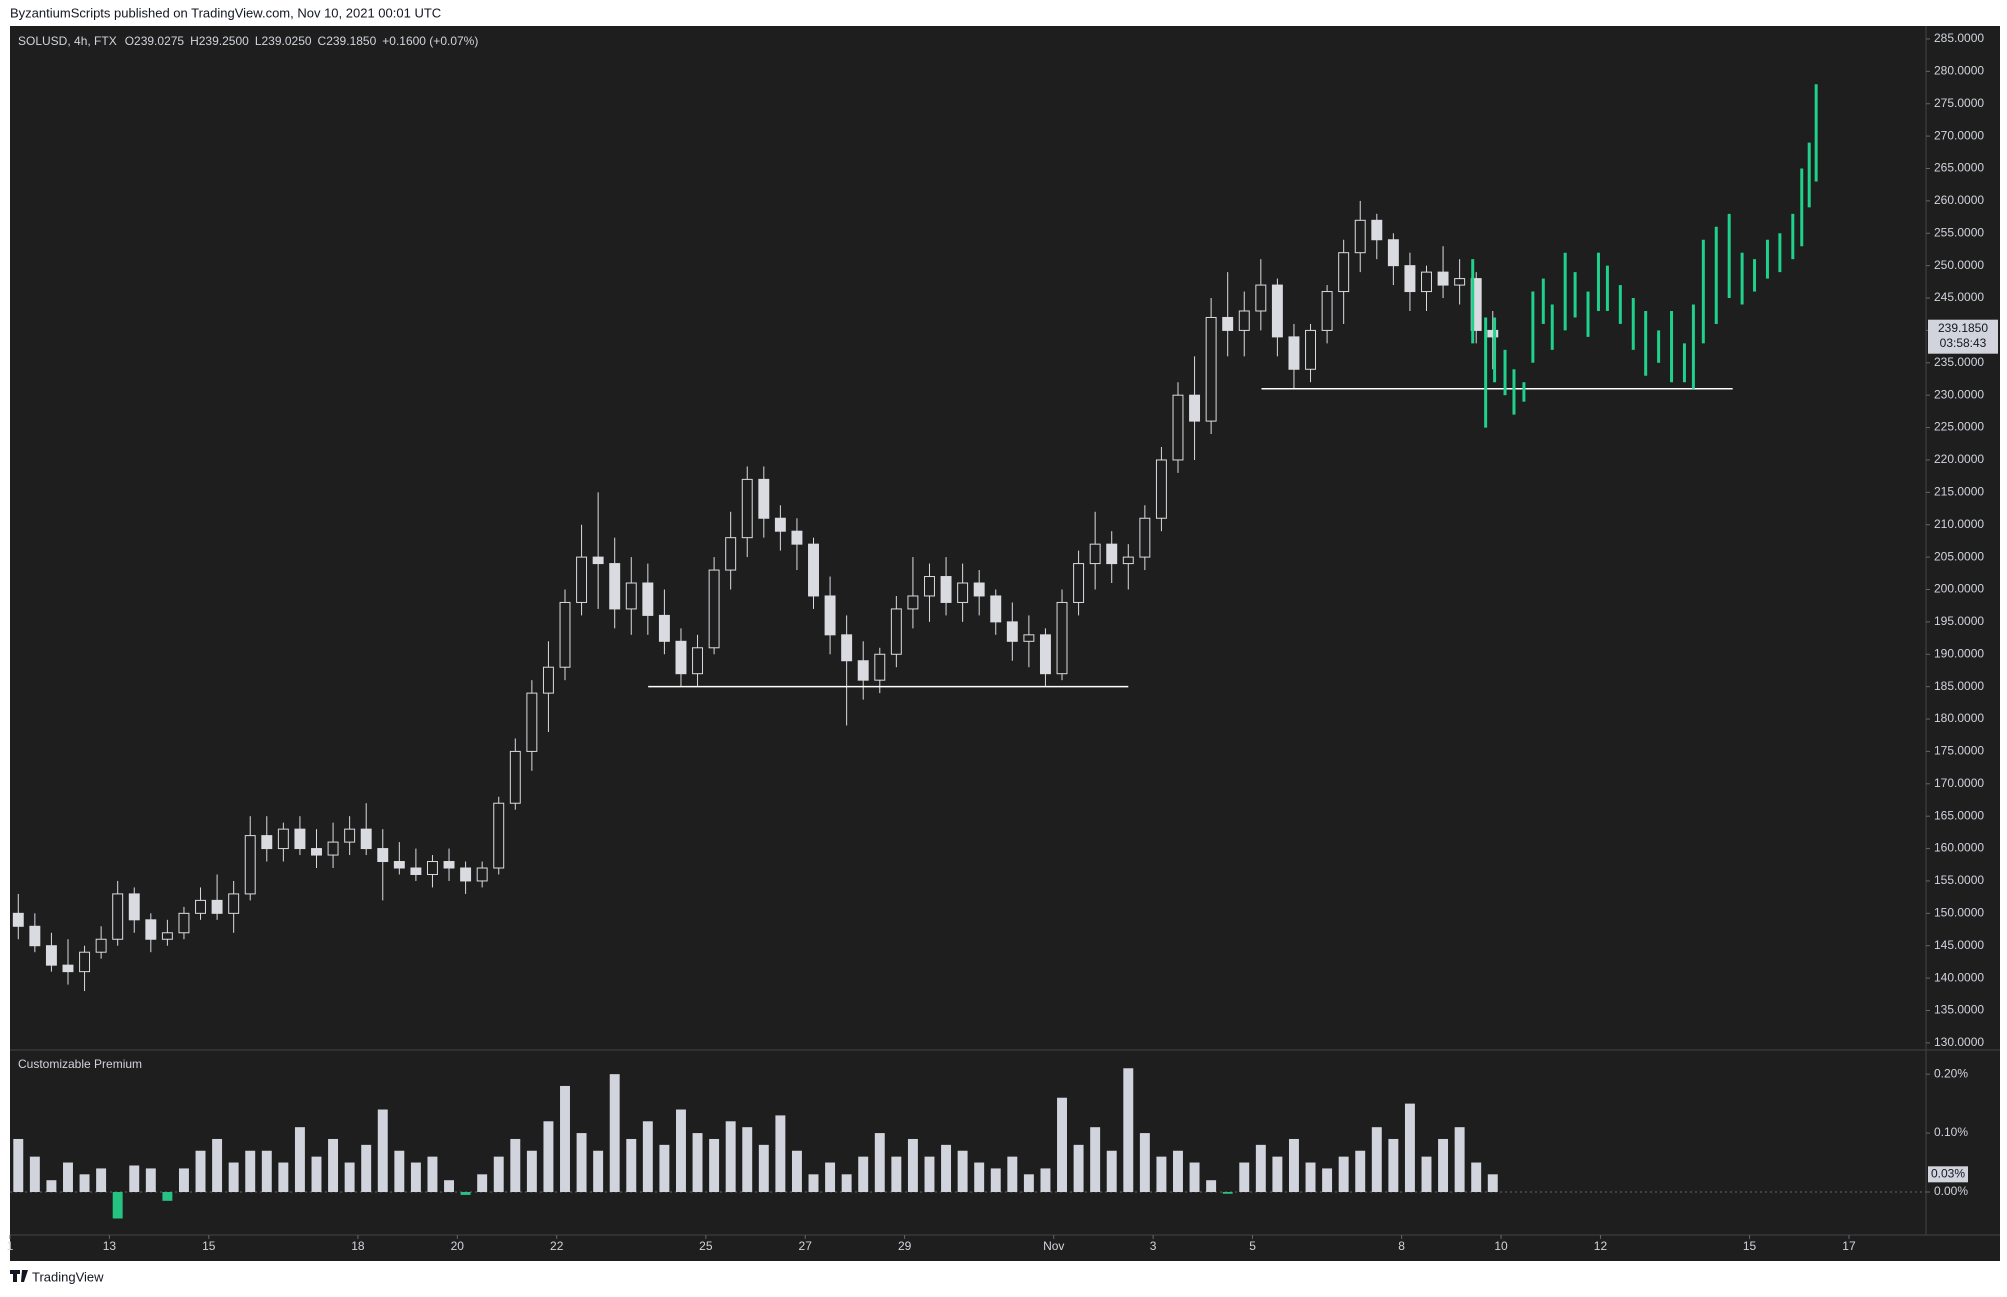 Image resolution: width=2007 pixels, height=1297 pixels. I want to click on y-tick-label: 180.0000, so click(1959, 718).